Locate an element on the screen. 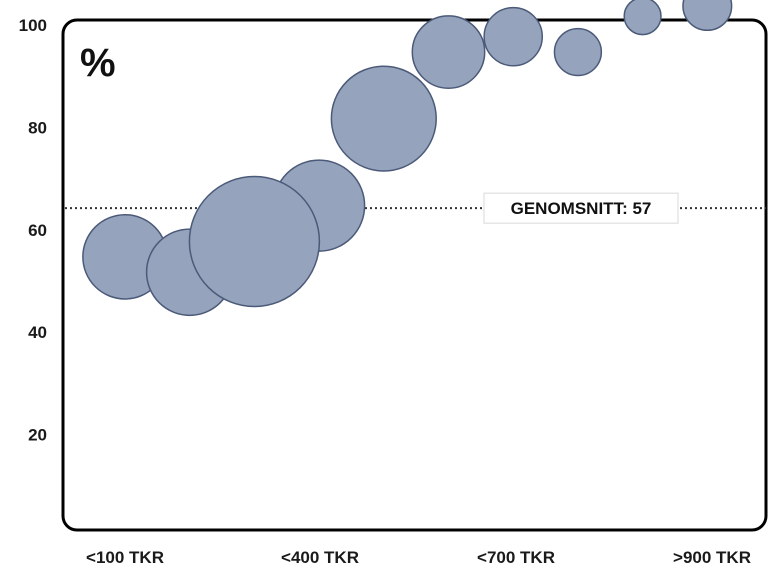 This screenshot has width=768, height=568. y-axis-ticks: 20 40 60 80 100 is located at coordinates (33, 230).